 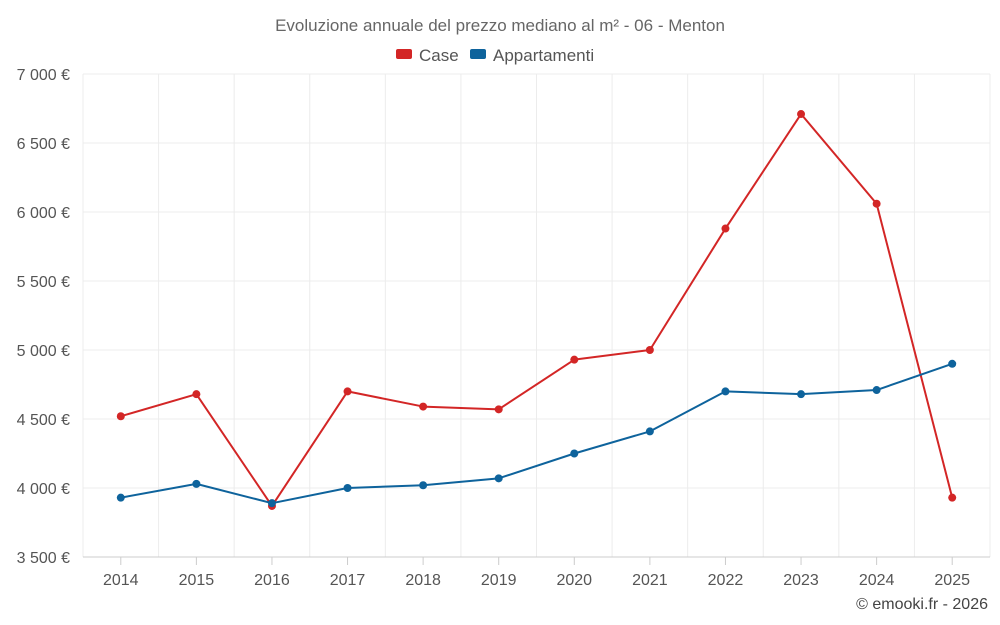 I want to click on credit-text: © emooki.fr - 2026, so click(x=922, y=604).